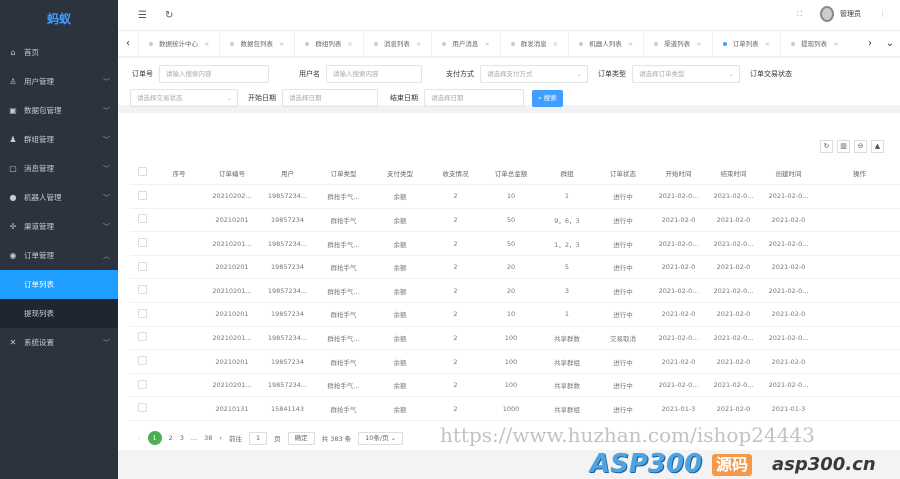 Image resolution: width=900 pixels, height=479 pixels. I want to click on select-all-checkbox, so click(142, 173).